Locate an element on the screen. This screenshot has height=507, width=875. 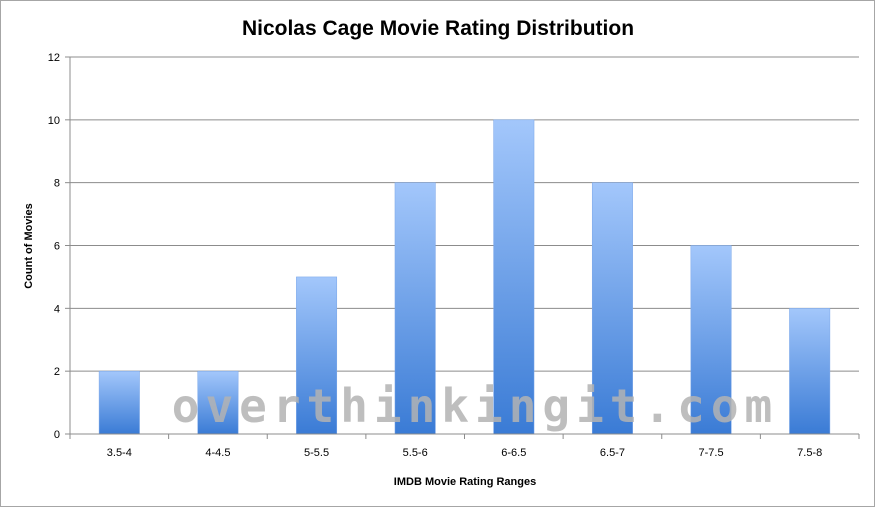
y-tick-label-5: 10 is located at coordinates (54, 121).